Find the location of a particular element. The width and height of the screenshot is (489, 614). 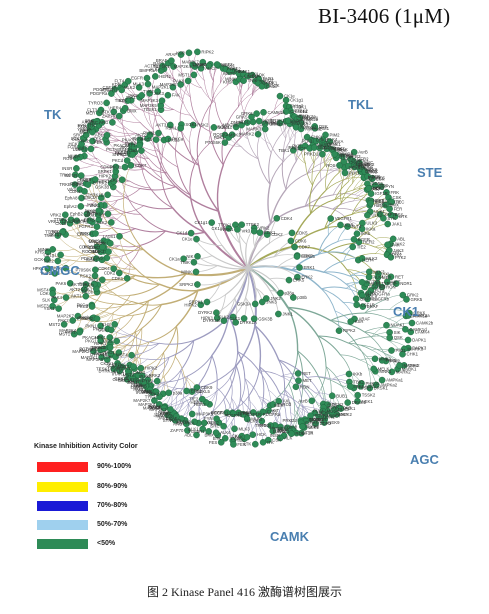

kinase-label: TEC is located at coordinates (93, 122).